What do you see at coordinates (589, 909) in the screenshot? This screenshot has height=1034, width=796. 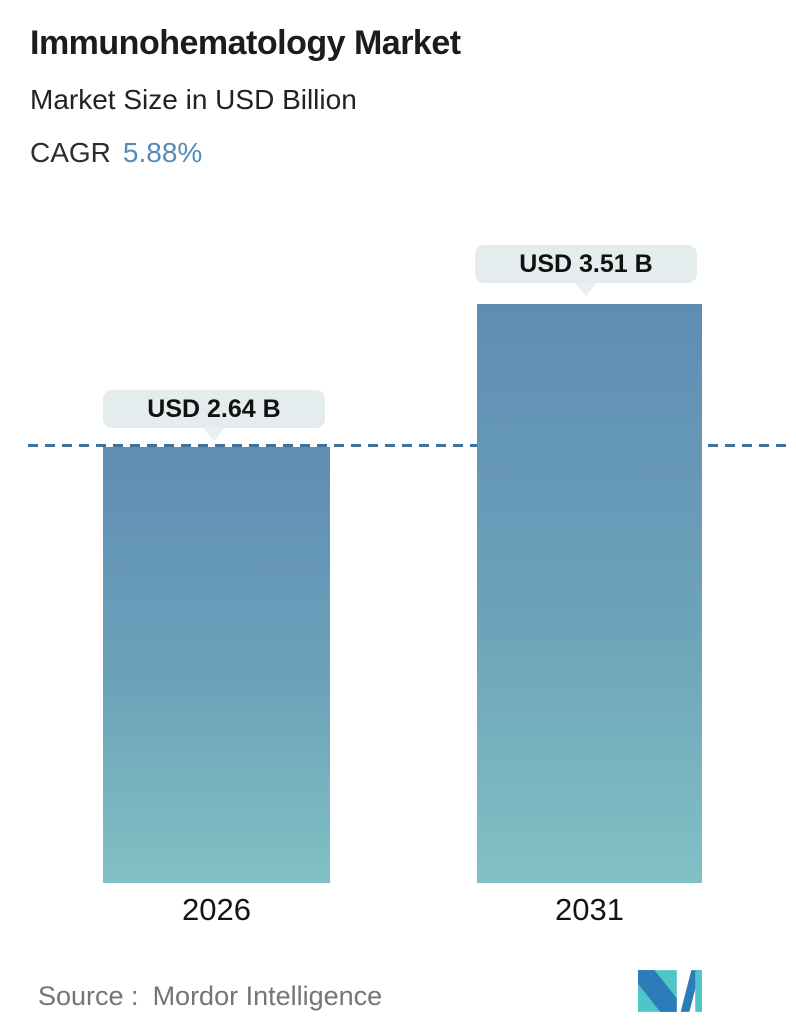 I see `x-axis-label-2031: 2031` at bounding box center [589, 909].